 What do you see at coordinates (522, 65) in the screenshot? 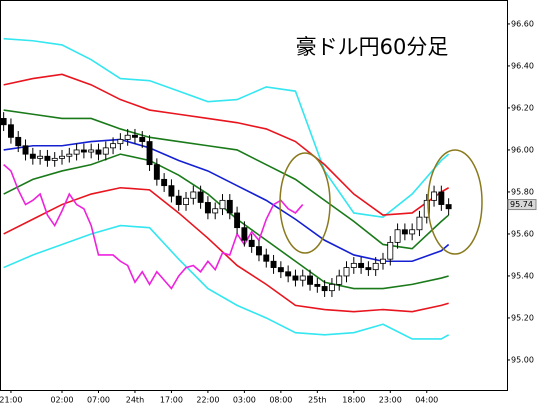
I see `y-tick-label: 96.40` at bounding box center [522, 65].